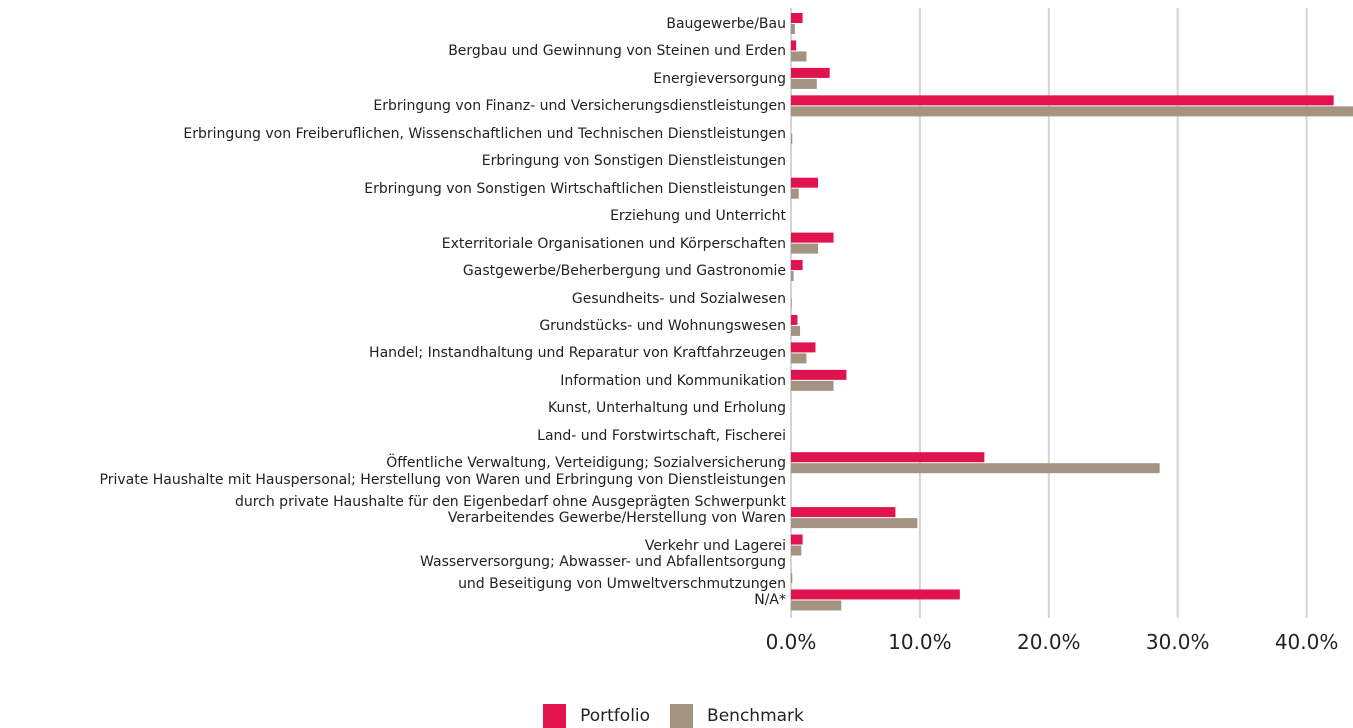  What do you see at coordinates (791, 642) in the screenshot?
I see `x-tick-label: 0.0%` at bounding box center [791, 642].